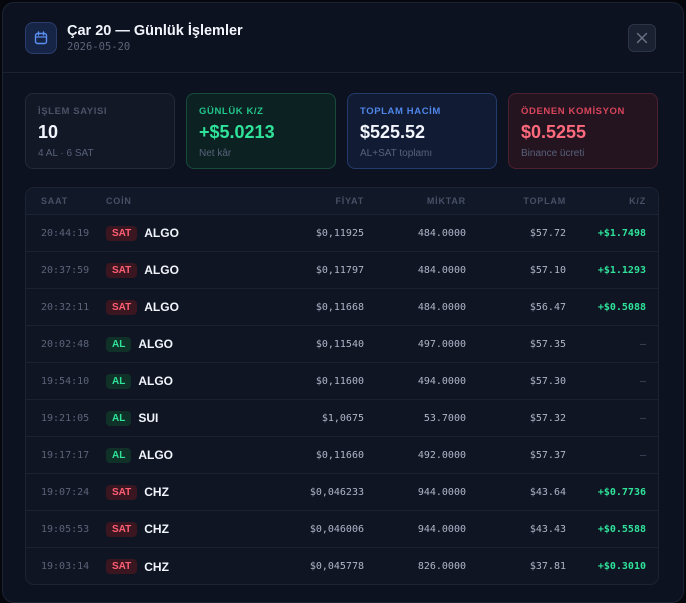 The width and height of the screenshot is (686, 603). What do you see at coordinates (65, 381) in the screenshot?
I see `trade-time: 19:54:10` at bounding box center [65, 381].